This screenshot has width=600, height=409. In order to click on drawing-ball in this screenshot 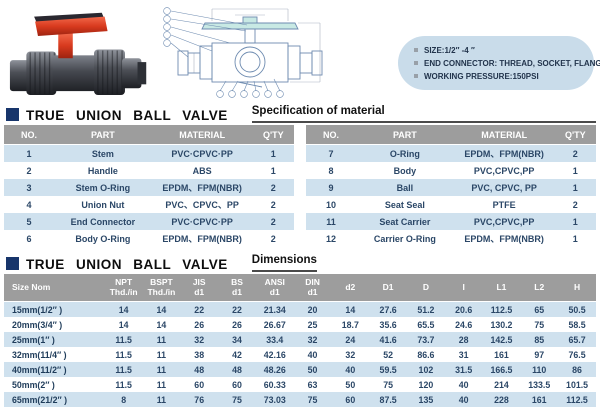, I will do `click(250, 62)`.